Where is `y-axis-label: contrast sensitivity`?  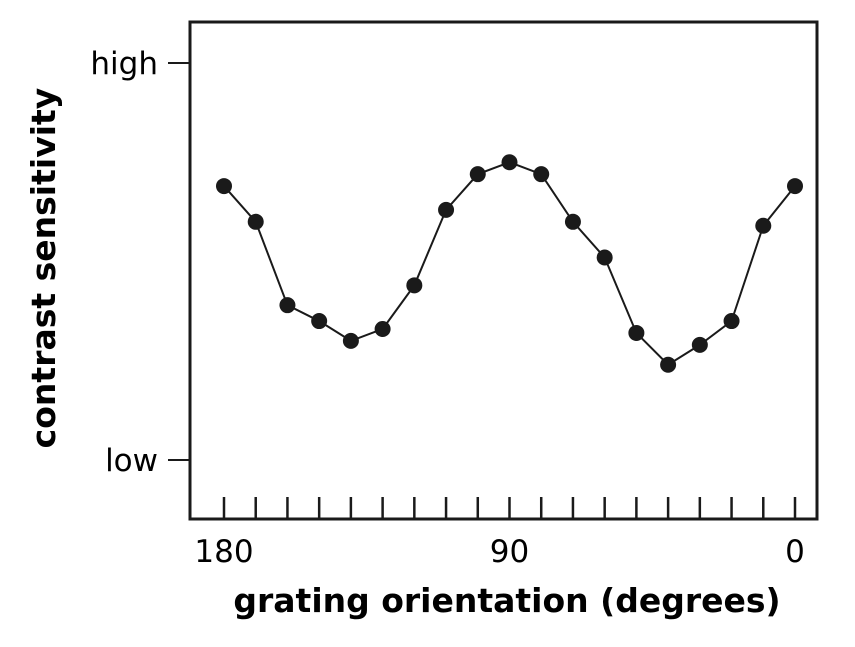
y-axis-label: contrast sensitivity is located at coordinates (43, 268).